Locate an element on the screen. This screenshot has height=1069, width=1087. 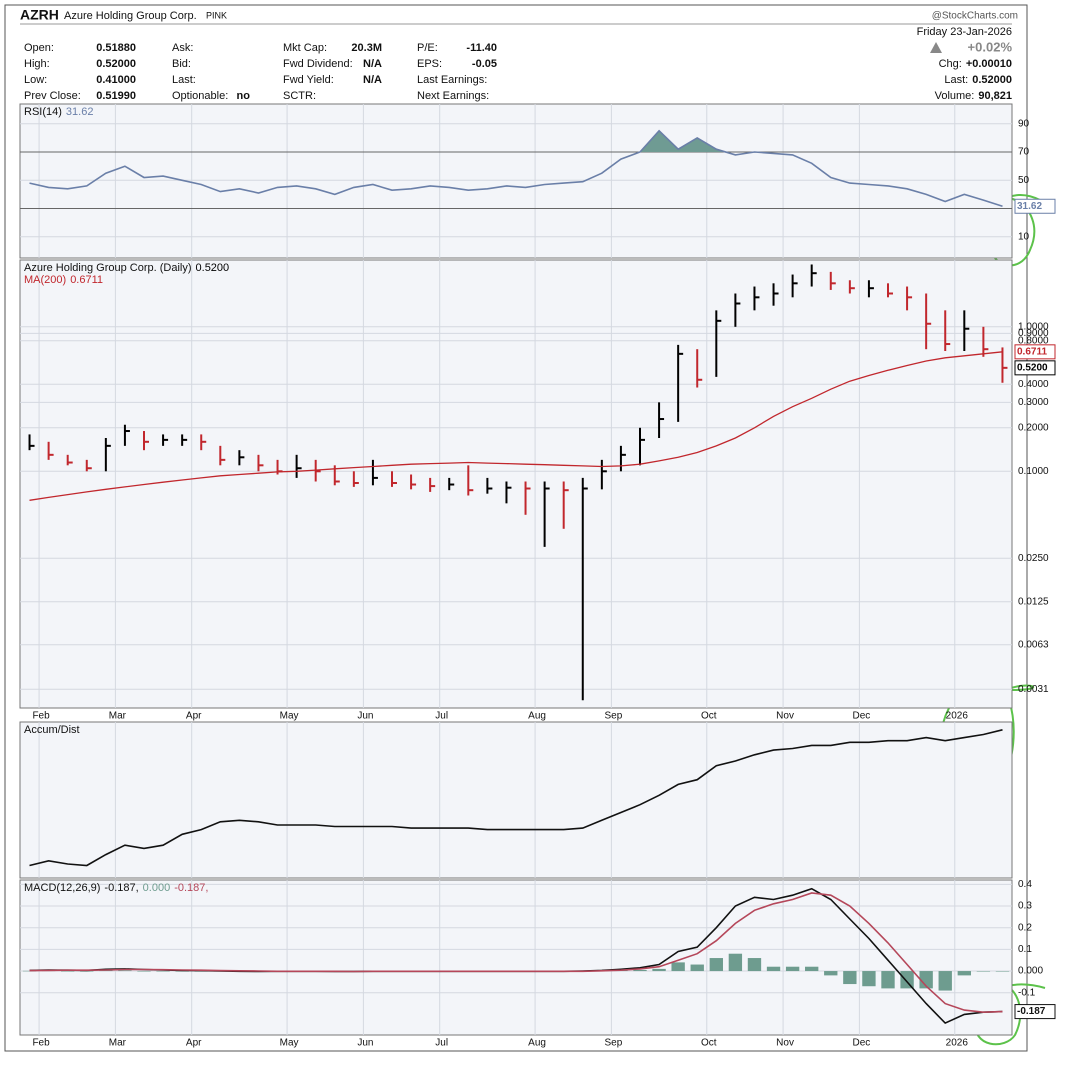
field-label: Fwd Yield: is located at coordinates (308, 80).